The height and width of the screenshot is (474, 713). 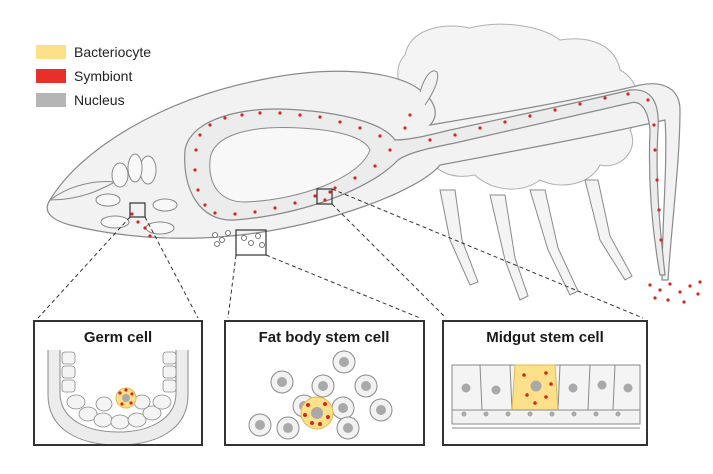 I want to click on symbiont-swatch, so click(x=51, y=76).